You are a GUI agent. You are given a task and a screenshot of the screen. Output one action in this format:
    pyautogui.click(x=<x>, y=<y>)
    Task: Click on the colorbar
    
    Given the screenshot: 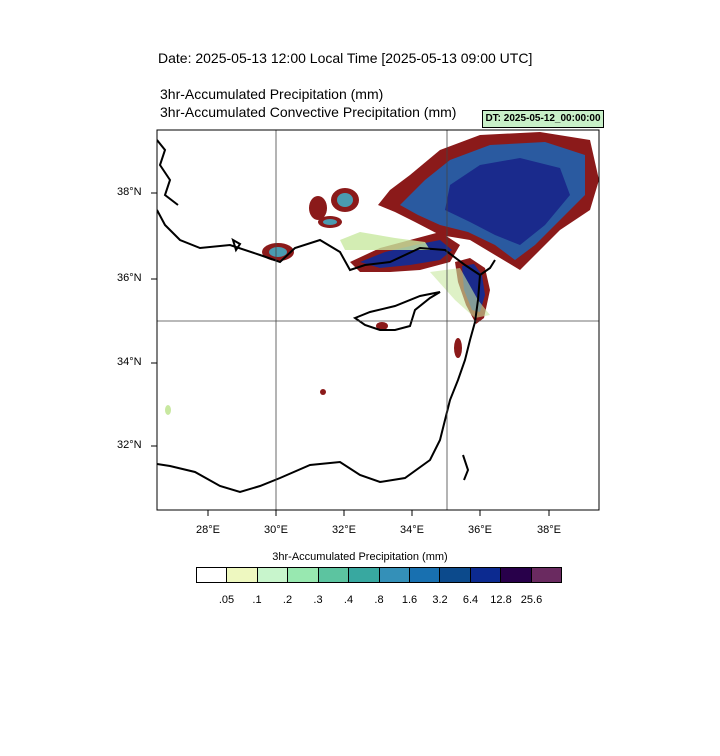 What is the action you would take?
    pyautogui.click(x=379, y=575)
    